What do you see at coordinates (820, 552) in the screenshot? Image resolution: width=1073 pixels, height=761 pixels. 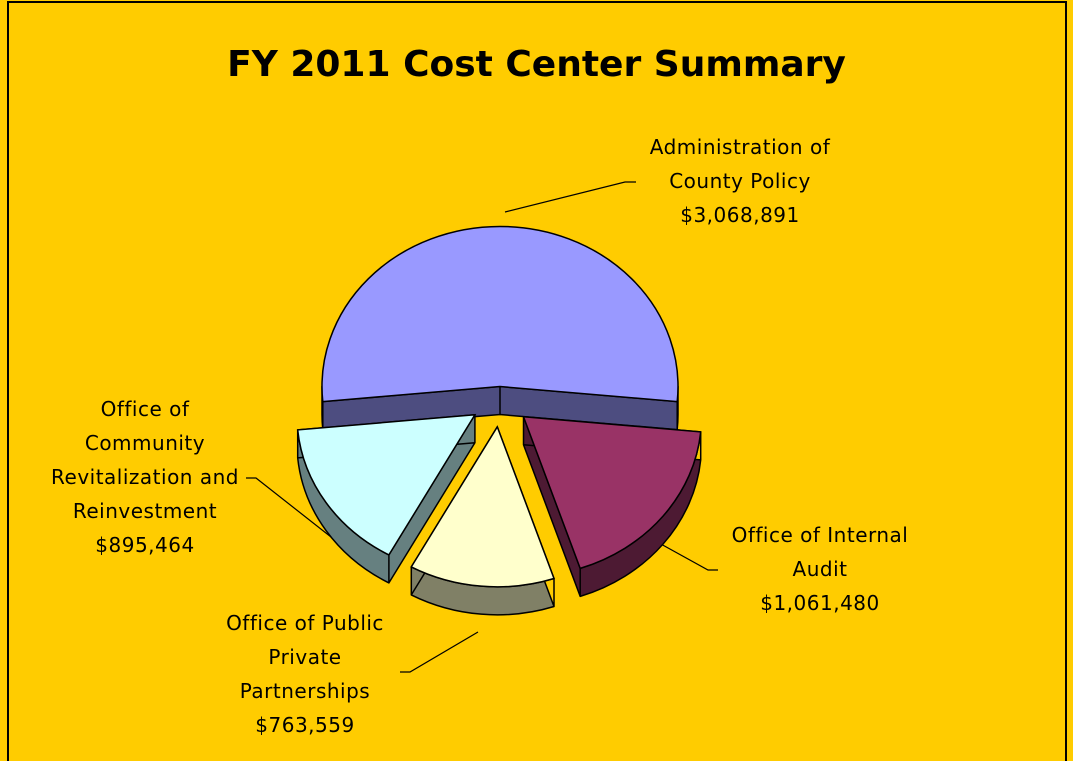 I see `label-name: Office of Internal Audit` at bounding box center [820, 552].